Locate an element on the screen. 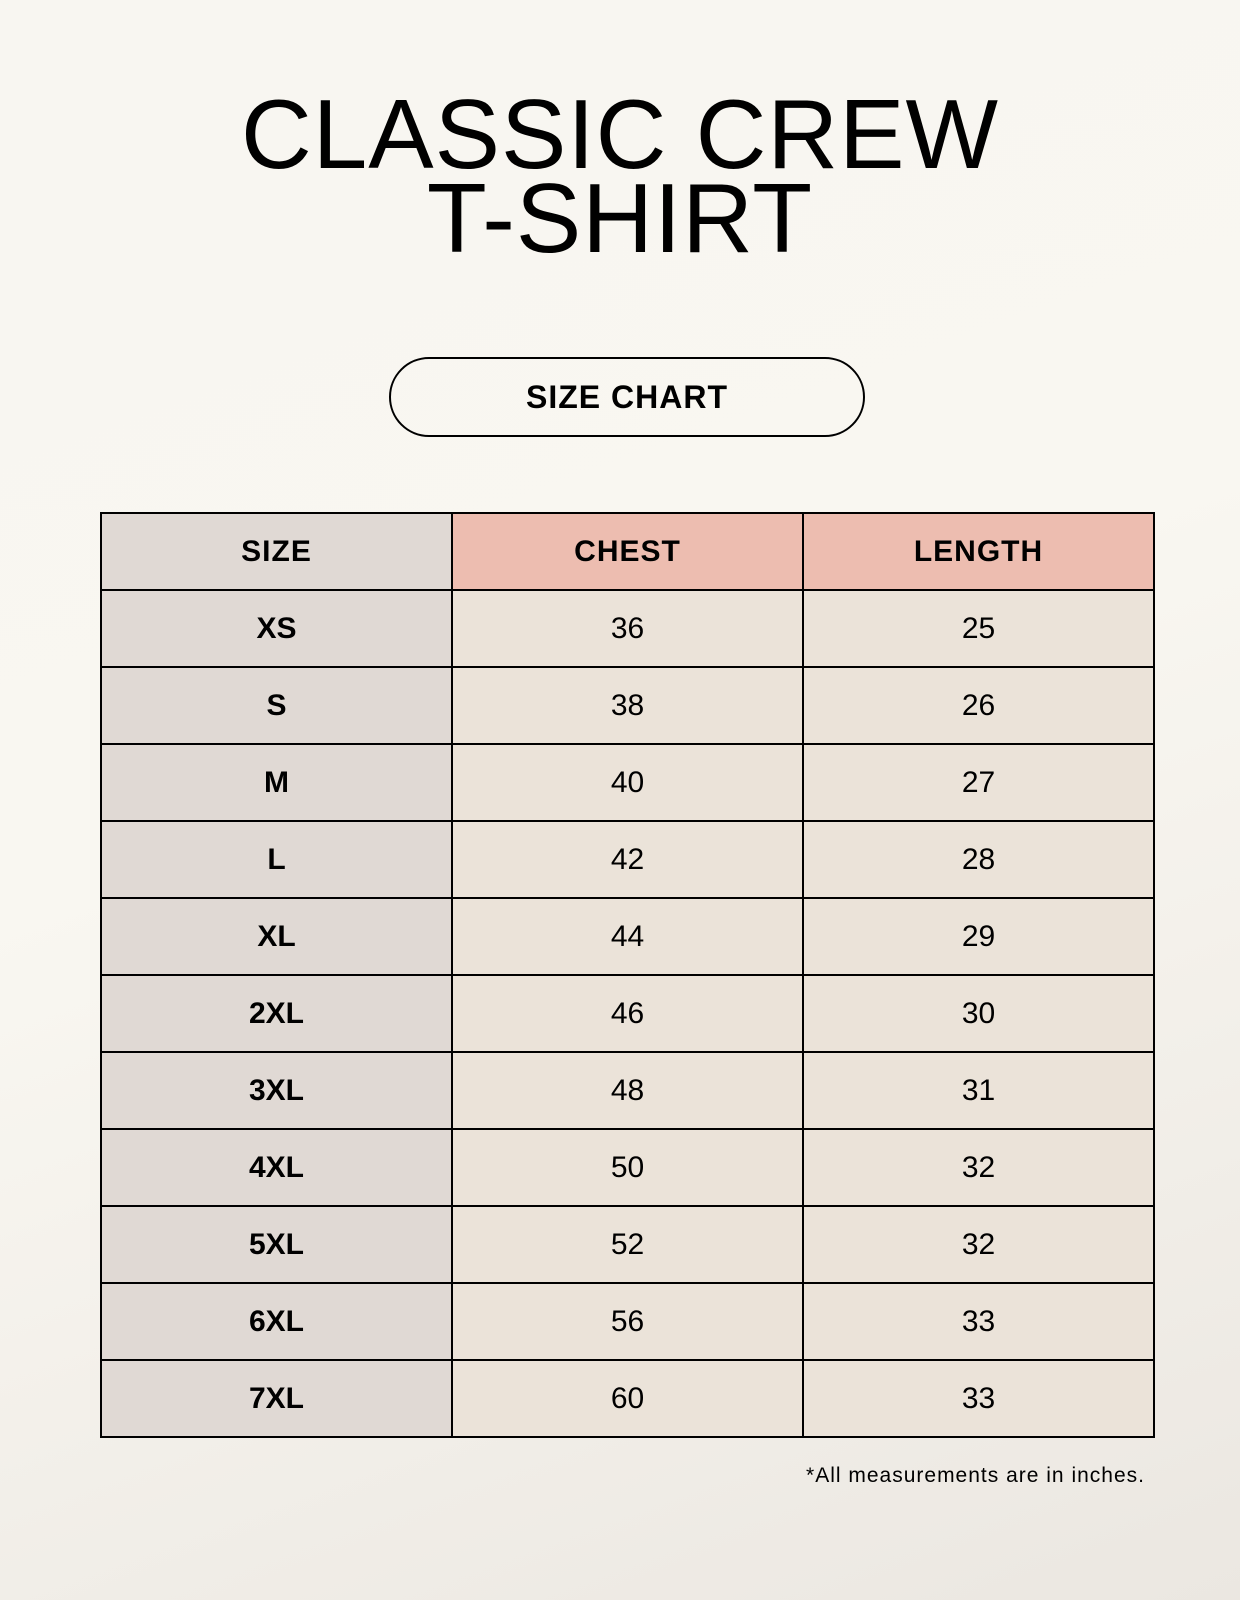 The width and height of the screenshot is (1240, 1600). table-row: 2XL 46 30 is located at coordinates (627, 1013).